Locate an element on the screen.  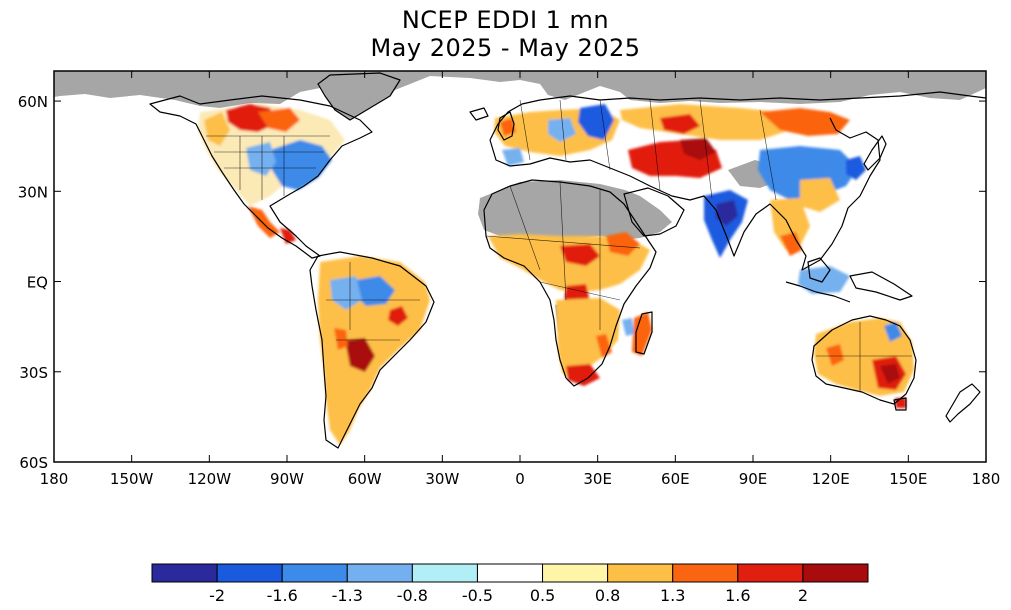
colorbar-label: 1.6 is located at coordinates (737, 595).